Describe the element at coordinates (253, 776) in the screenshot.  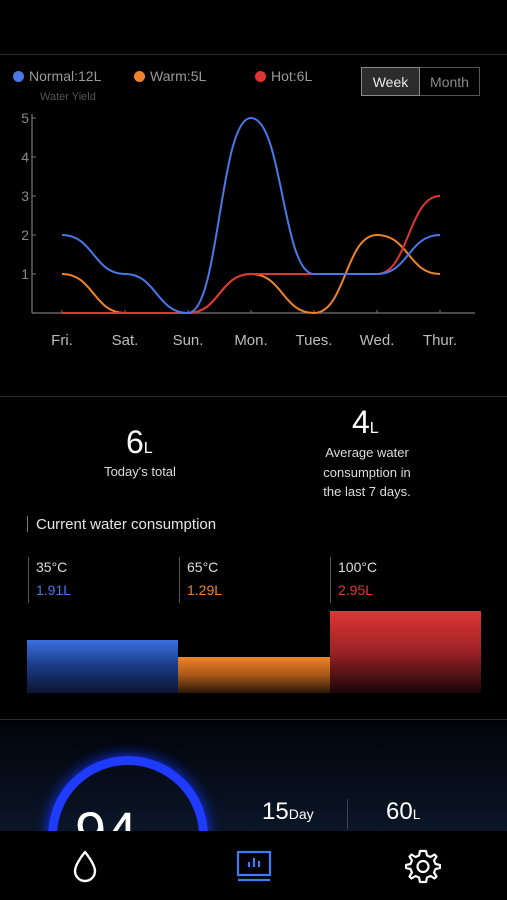
I see `device-status-card: 94 15Day 60L` at that location.